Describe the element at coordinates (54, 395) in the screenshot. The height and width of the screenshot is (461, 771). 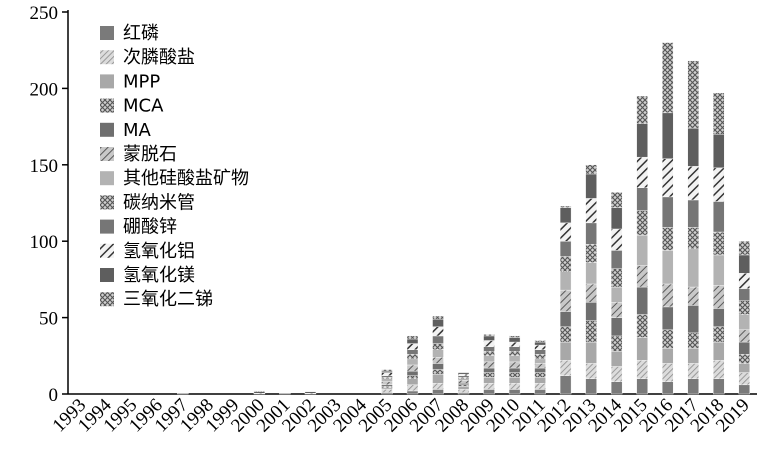
I see `y-tick-label: 0` at that location.